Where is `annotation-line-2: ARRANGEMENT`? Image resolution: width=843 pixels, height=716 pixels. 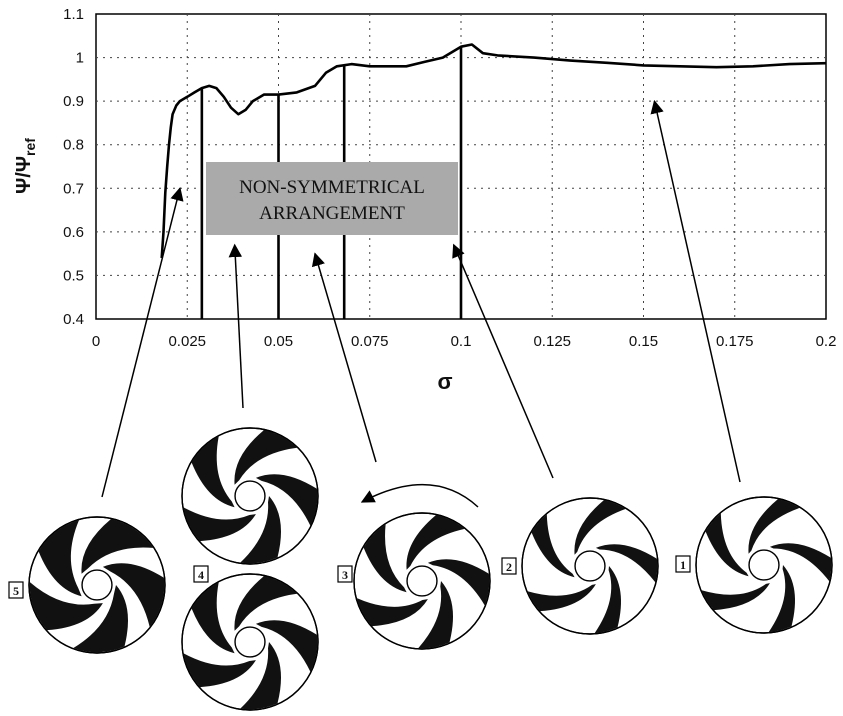
annotation-line-2: ARRANGEMENT is located at coordinates (332, 213).